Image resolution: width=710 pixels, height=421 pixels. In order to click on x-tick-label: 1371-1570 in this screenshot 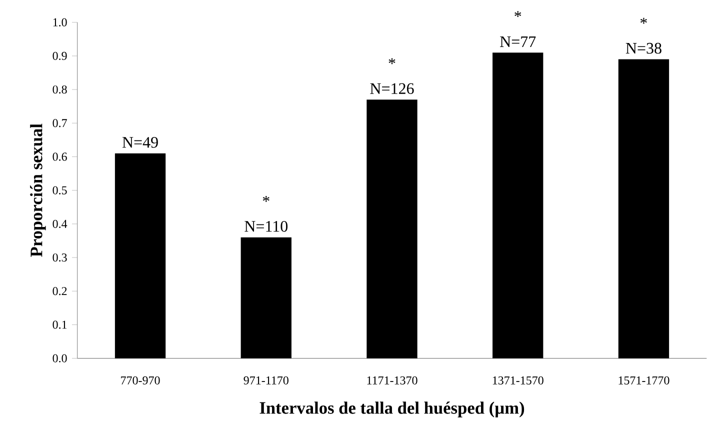, I will do `click(518, 380)`.